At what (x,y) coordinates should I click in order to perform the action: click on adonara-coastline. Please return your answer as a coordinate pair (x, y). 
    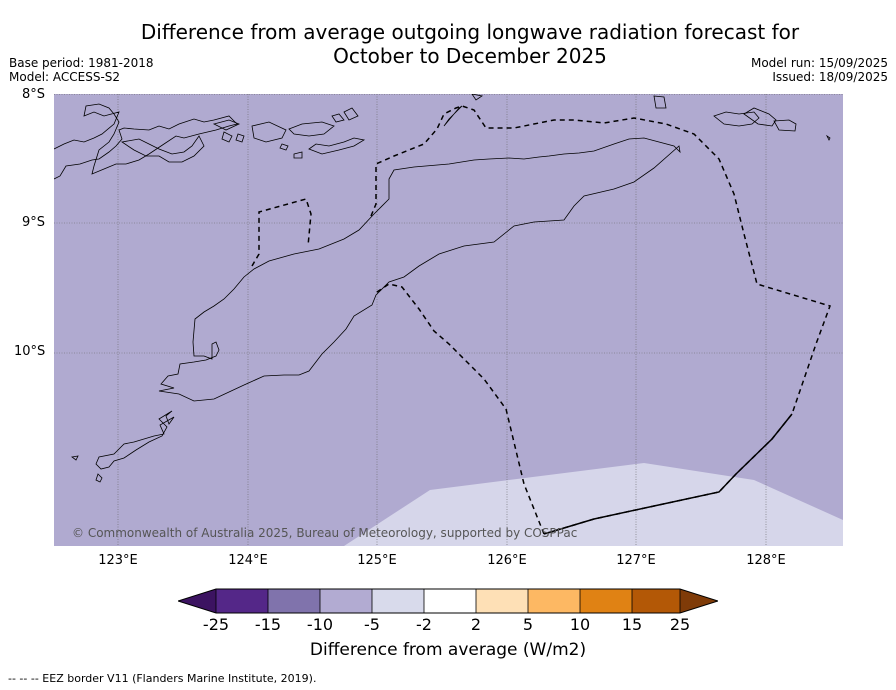
    Looking at the image, I should click on (162, 149).